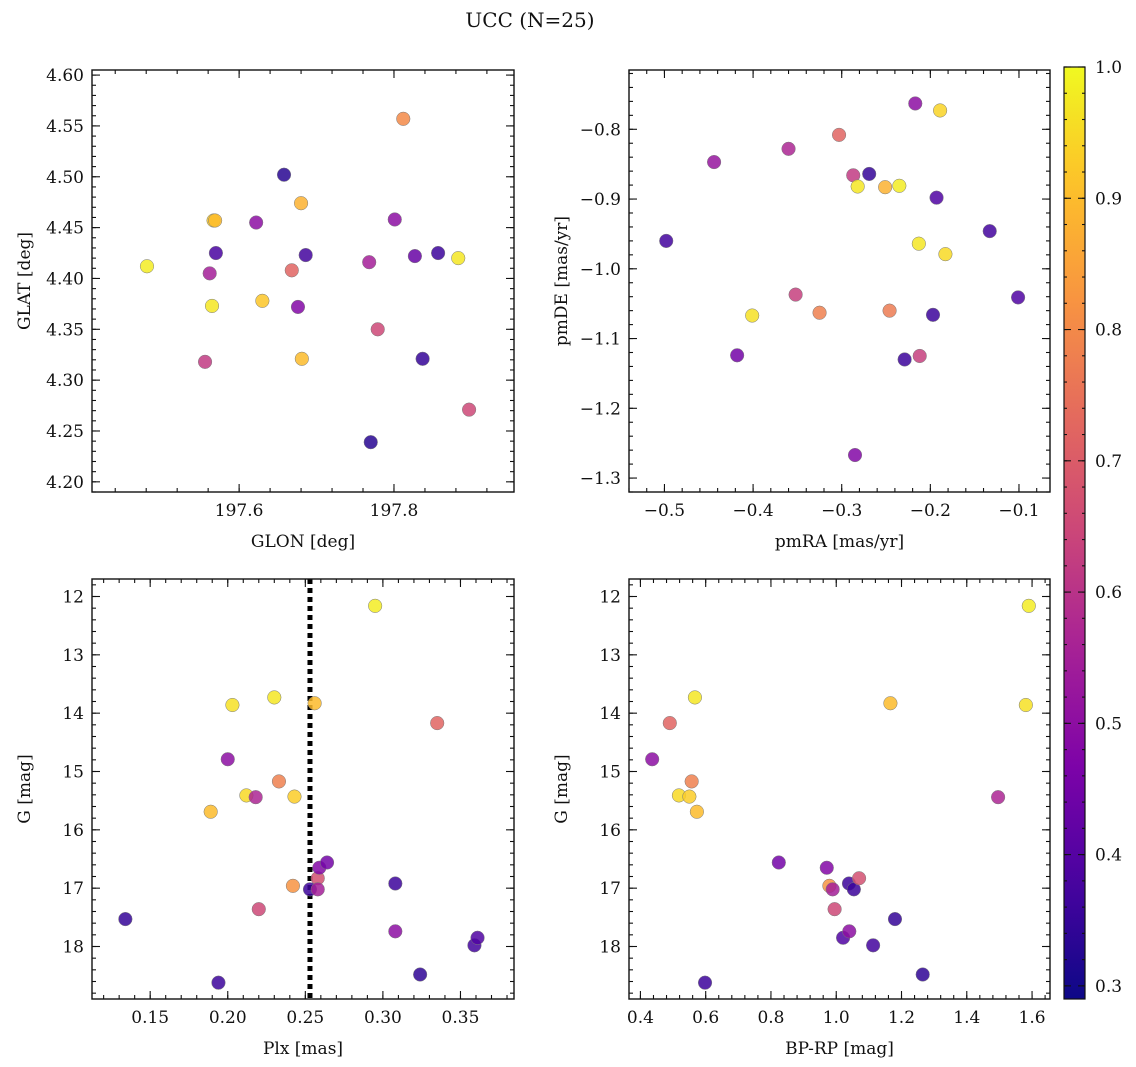 The height and width of the screenshot is (1067, 1136). What do you see at coordinates (65, 381) in the screenshot?
I see `y-tick-label: 4.30` at bounding box center [65, 381].